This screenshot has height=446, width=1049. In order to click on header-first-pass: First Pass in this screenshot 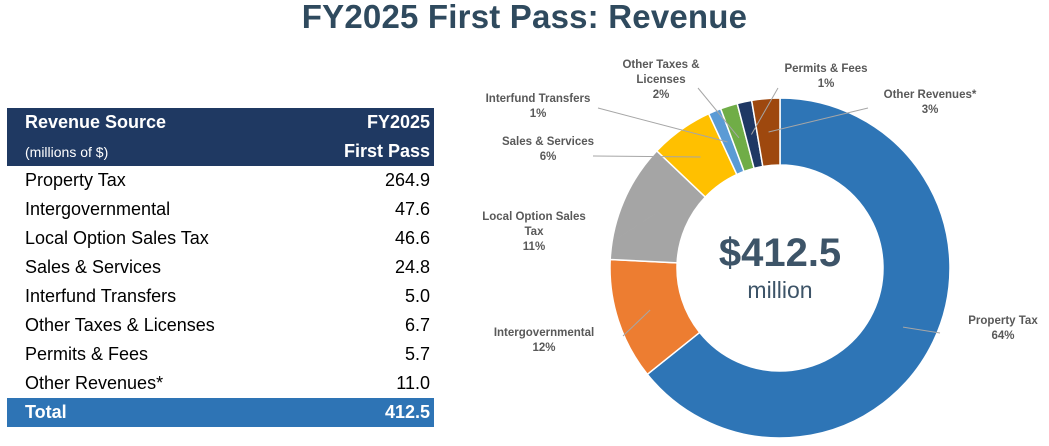, I will do `click(370, 151)`.